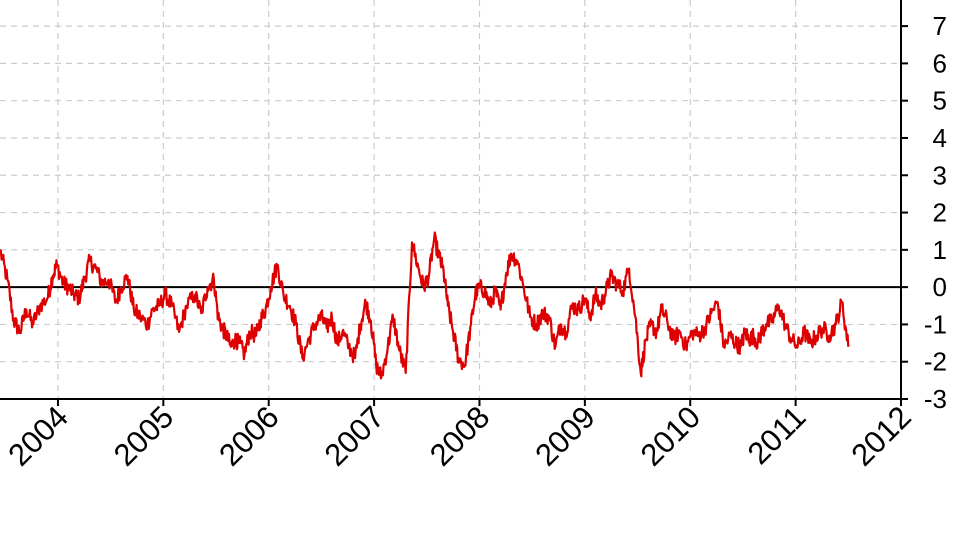 Image resolution: width=960 pixels, height=538 pixels. I want to click on x-tick-label: 2005, so click(144, 436).